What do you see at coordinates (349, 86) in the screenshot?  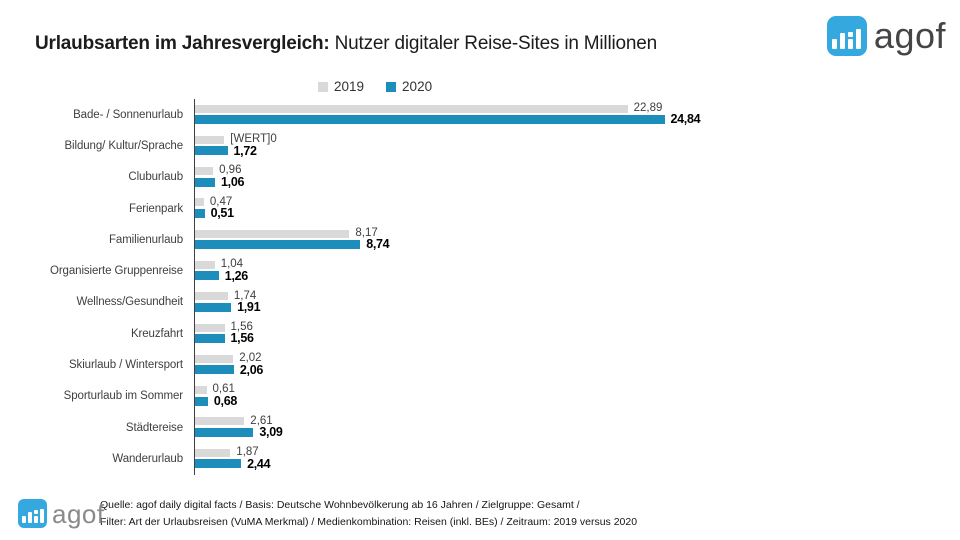 I see `legend-label-2019: 2019` at bounding box center [349, 86].